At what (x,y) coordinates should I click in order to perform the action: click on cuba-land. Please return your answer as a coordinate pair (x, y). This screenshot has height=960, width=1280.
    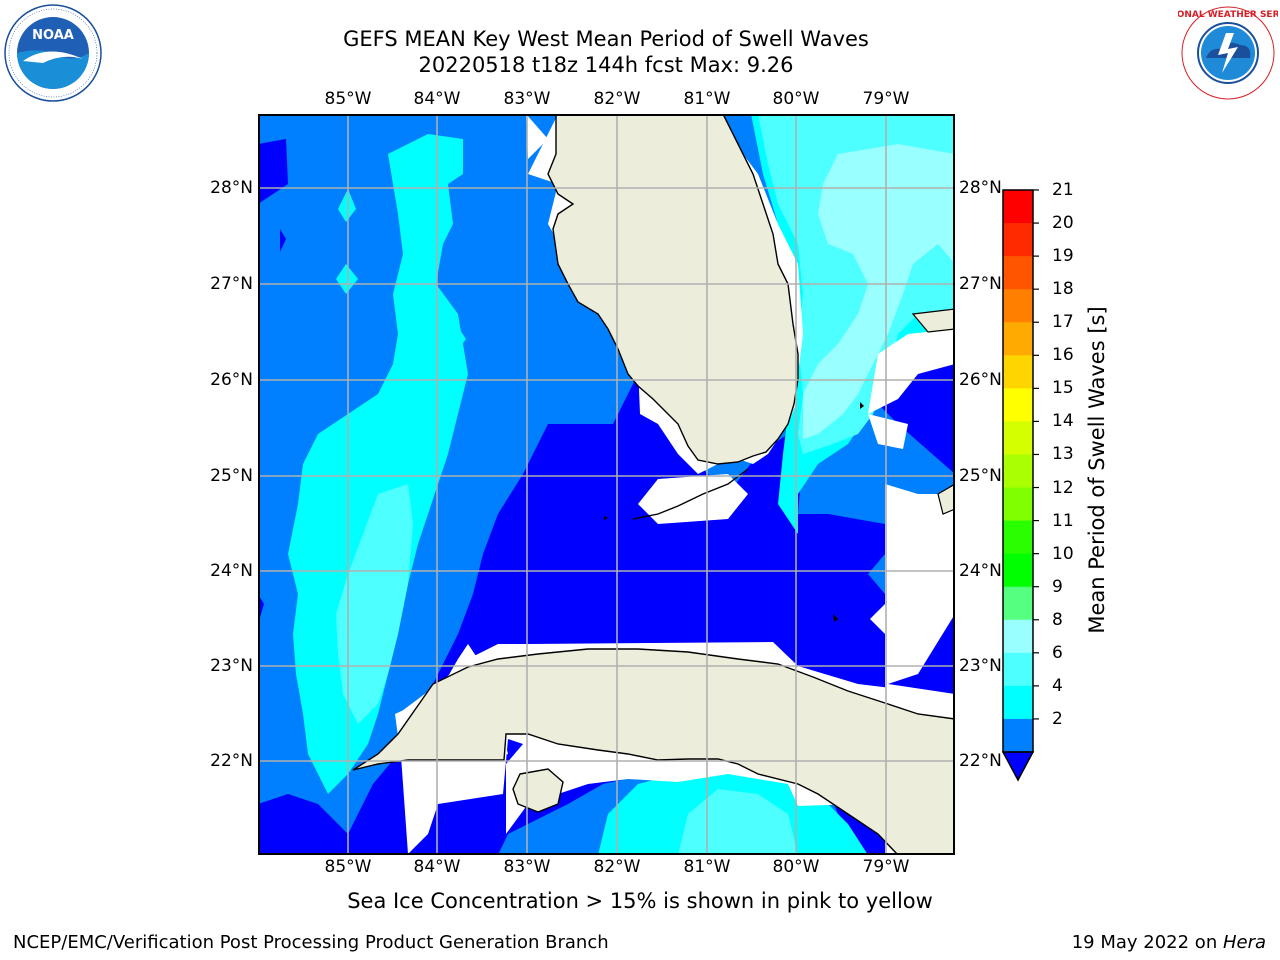
    Looking at the image, I should click on (653, 751).